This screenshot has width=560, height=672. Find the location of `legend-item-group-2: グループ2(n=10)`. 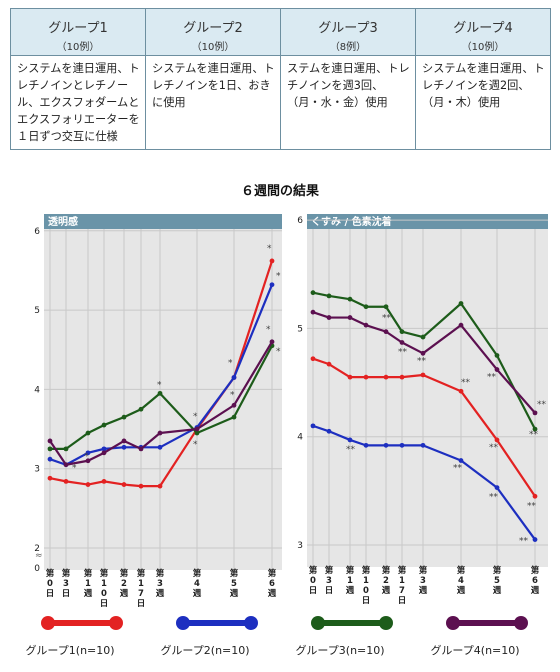

legend-item-group-2: グループ2(n=10) is located at coordinates (205, 637).